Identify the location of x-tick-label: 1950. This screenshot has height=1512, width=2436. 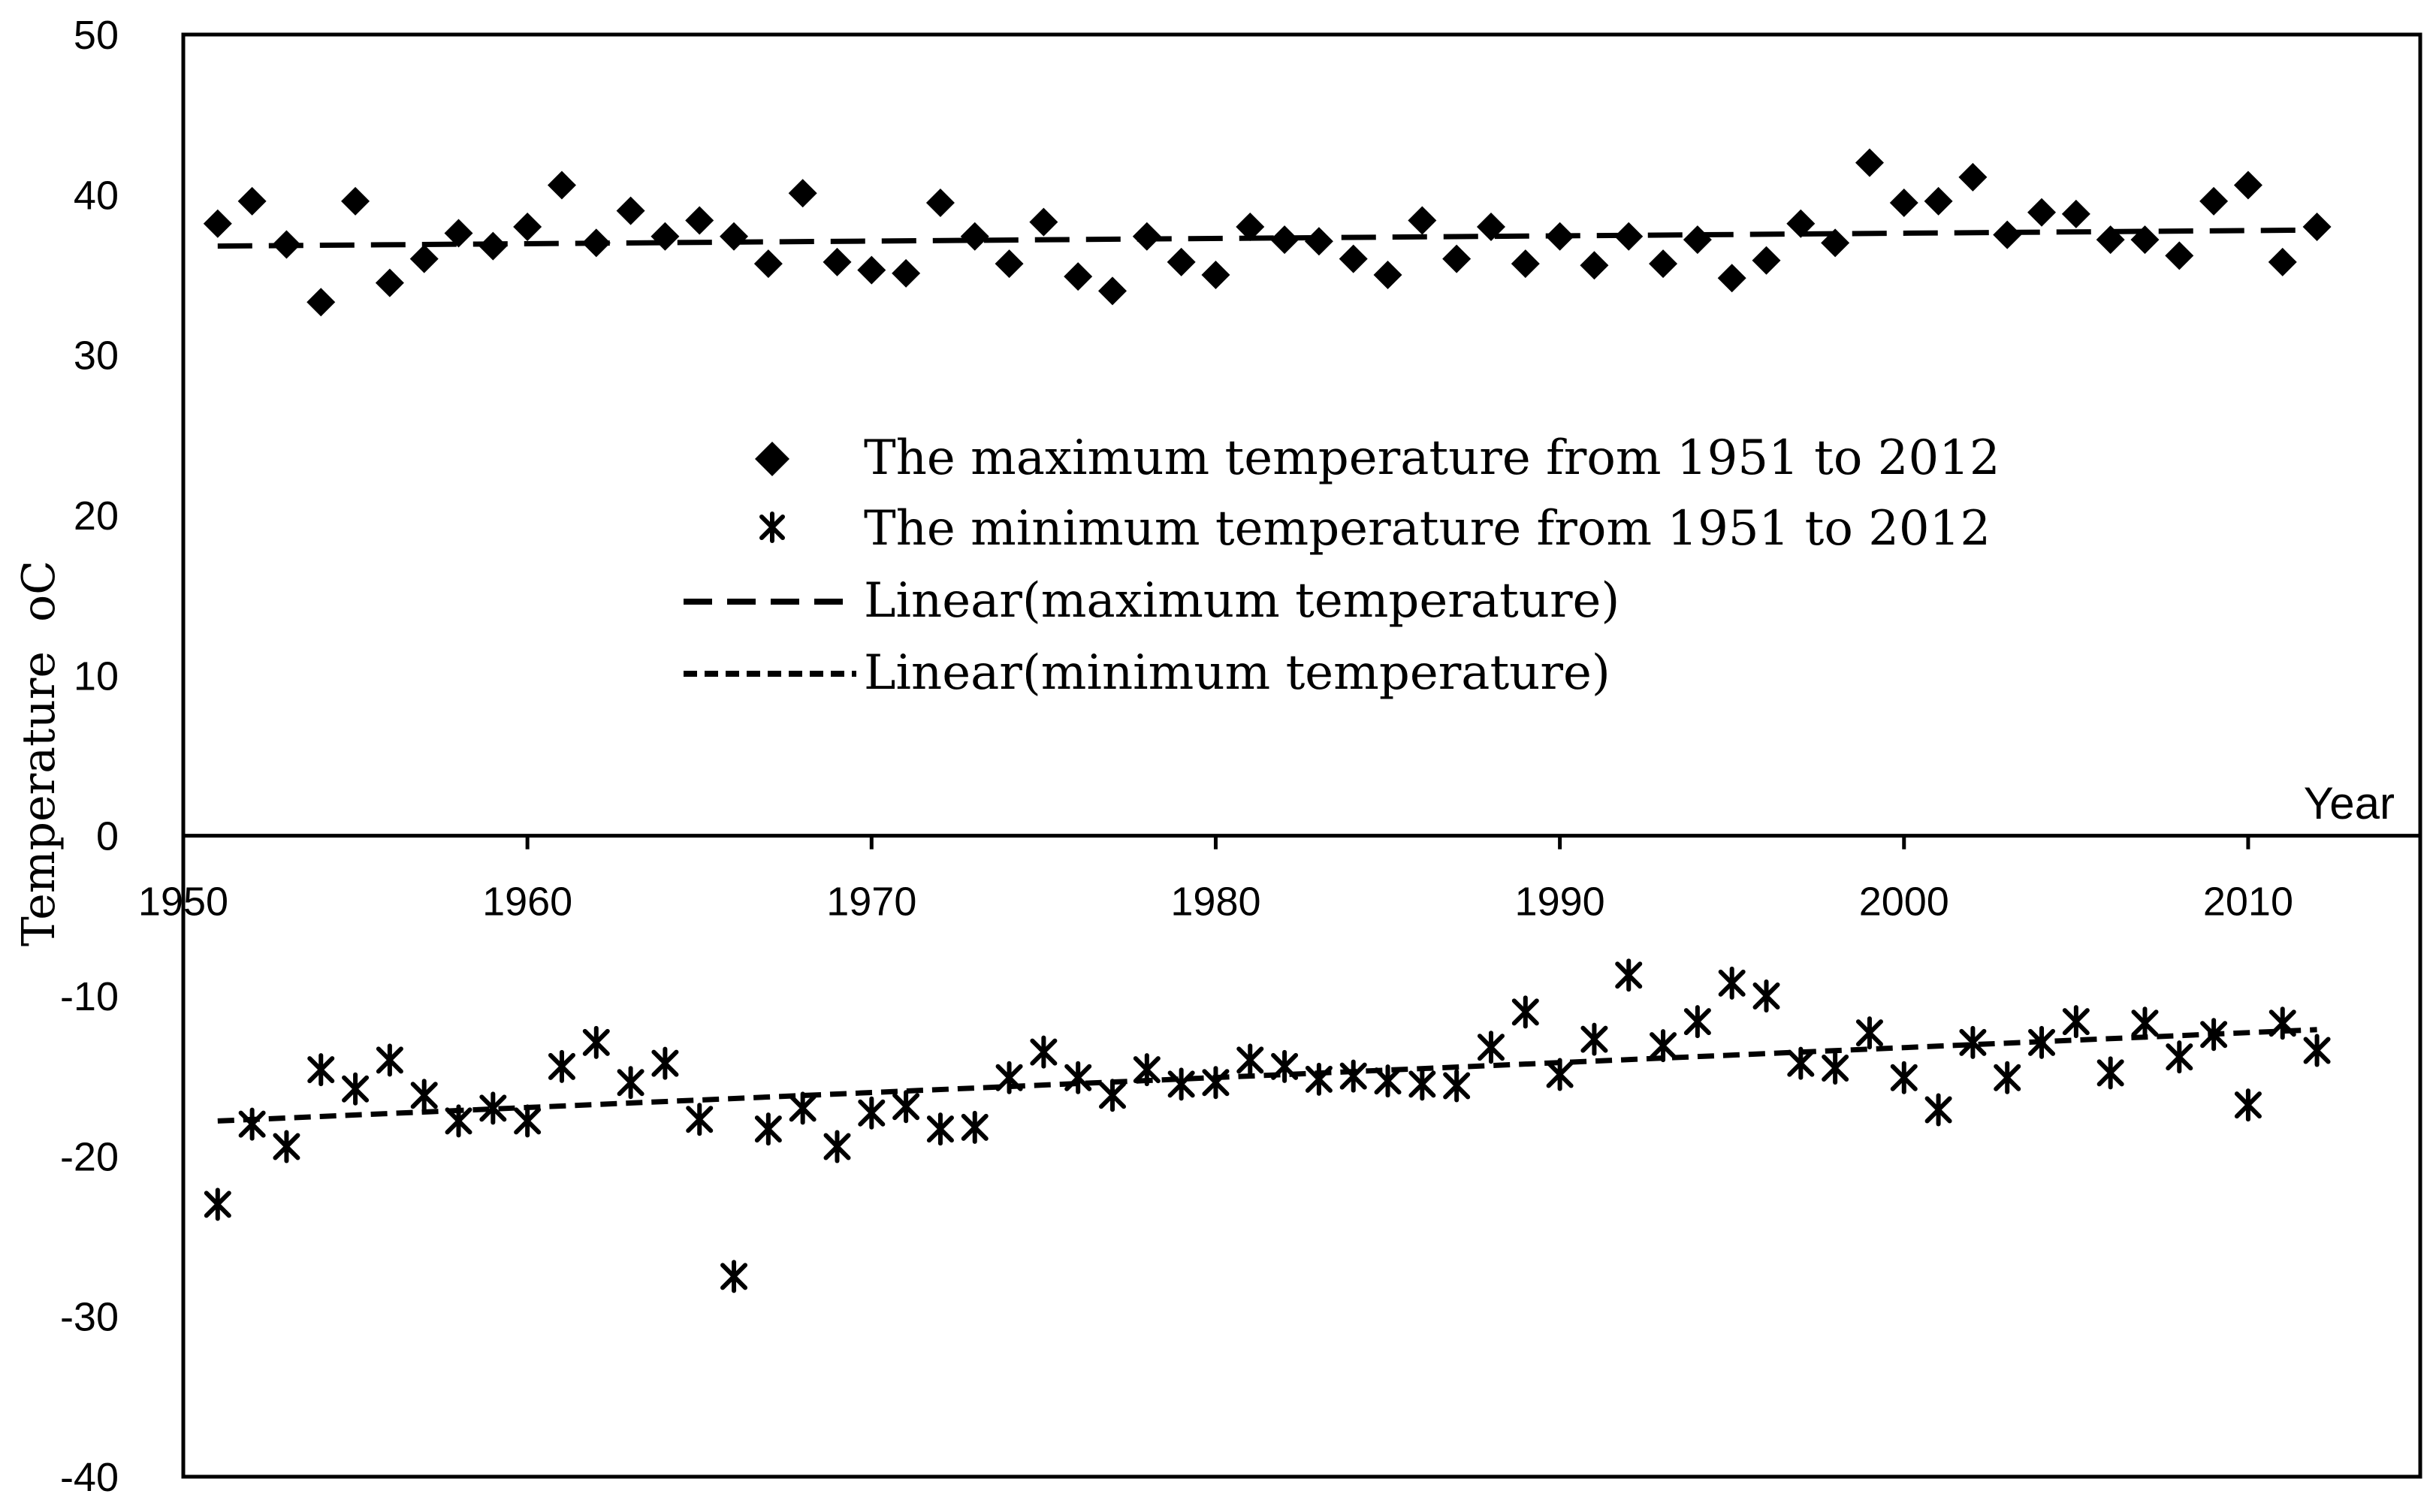
(183, 902).